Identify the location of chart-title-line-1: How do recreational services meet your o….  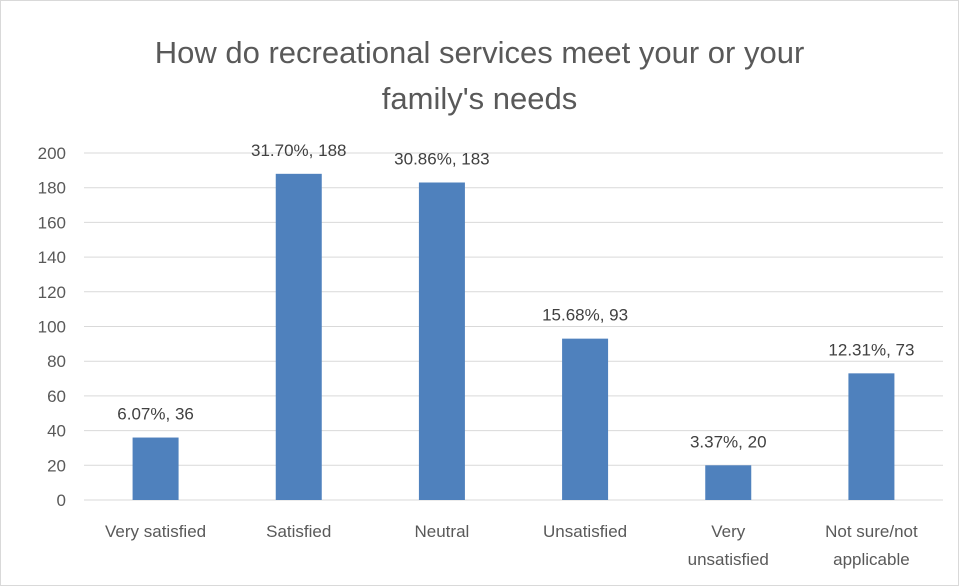
(479, 52).